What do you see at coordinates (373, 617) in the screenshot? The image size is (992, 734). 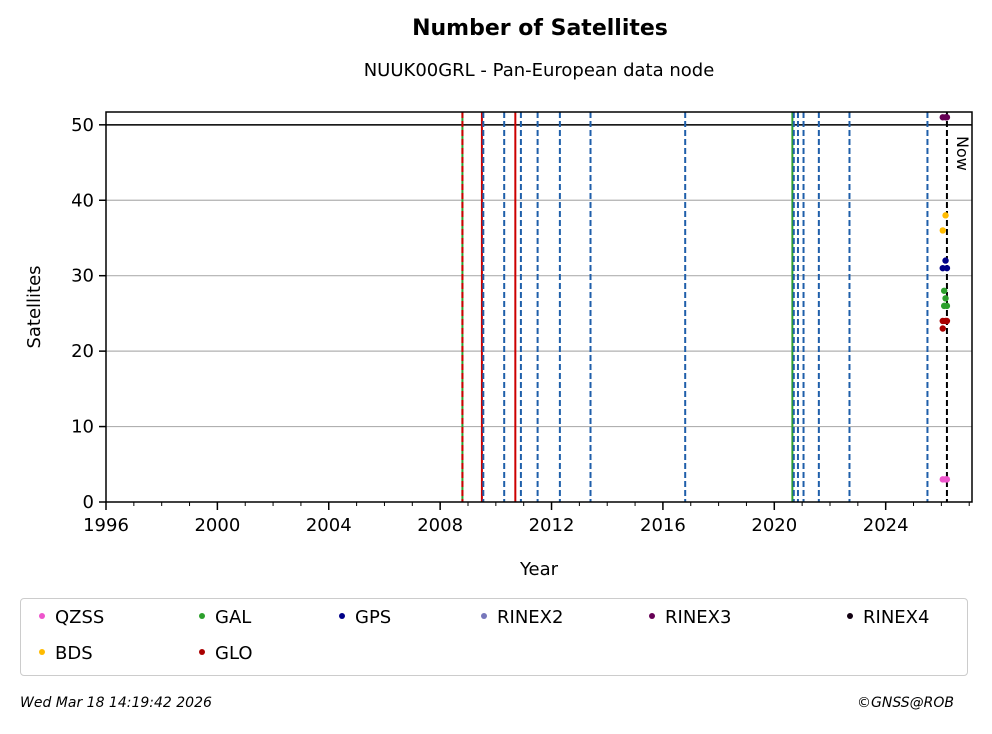 I see `legend-label: GPS` at bounding box center [373, 617].